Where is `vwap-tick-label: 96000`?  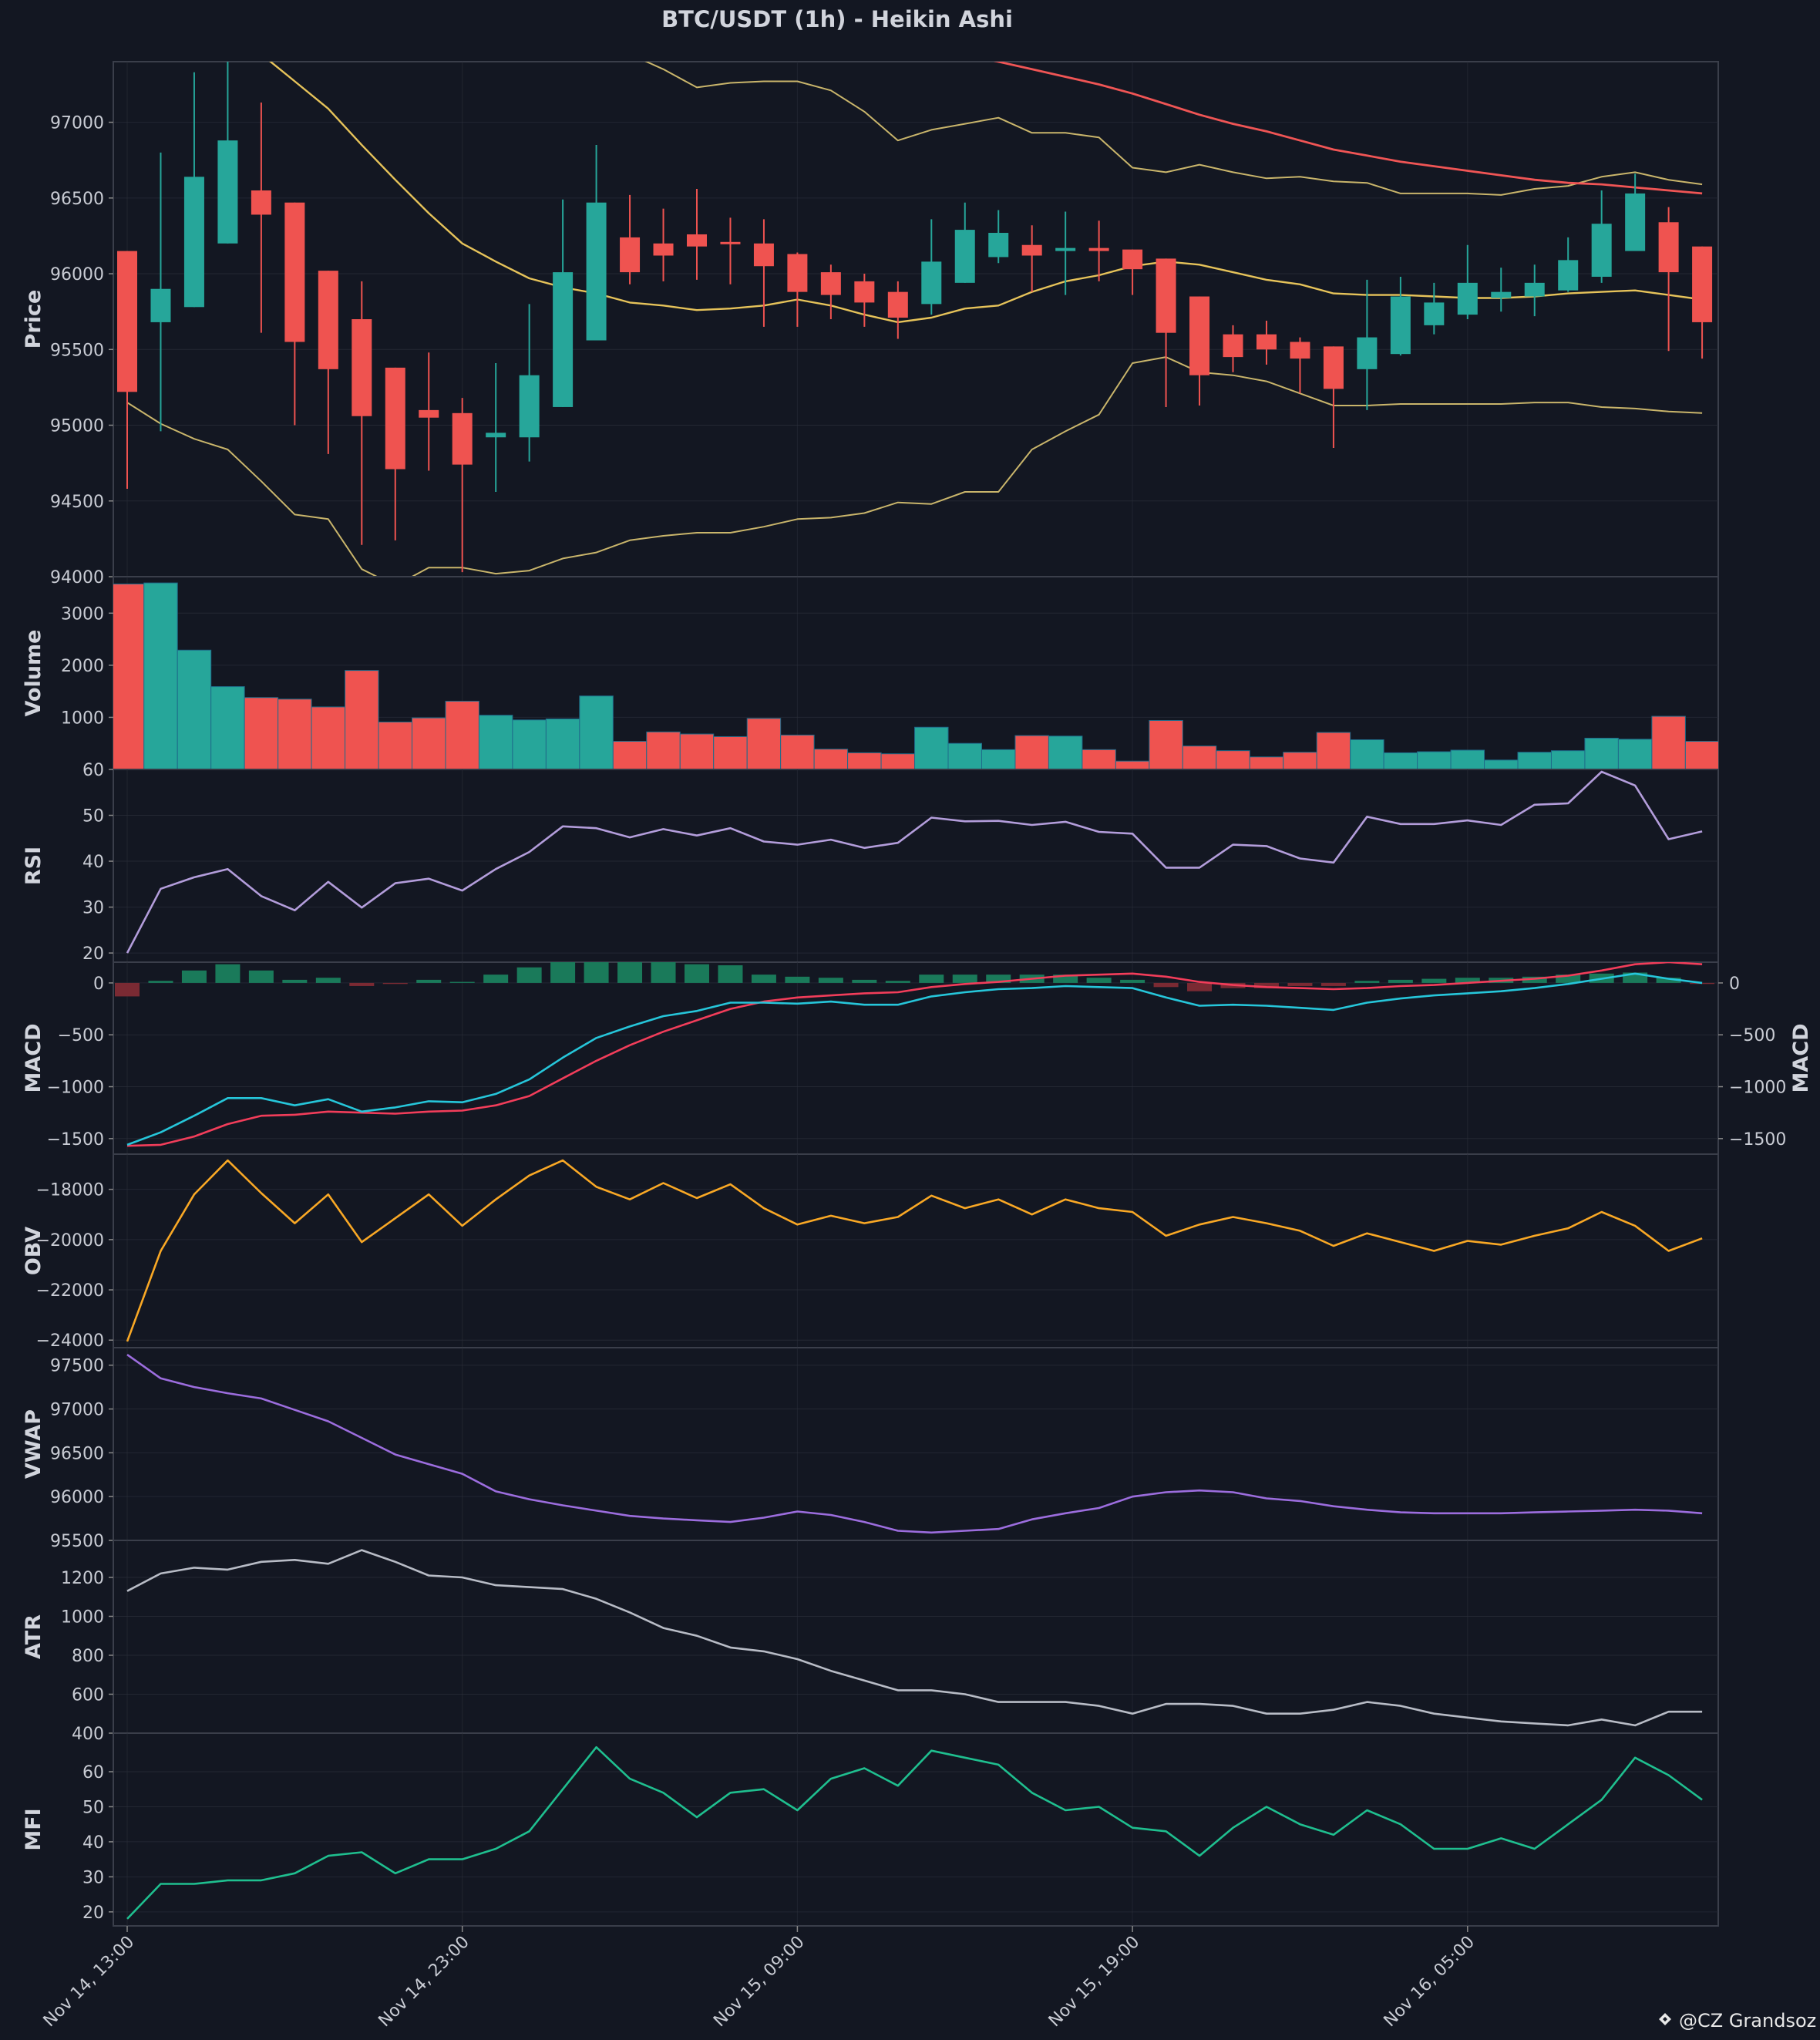 vwap-tick-label: 96000 is located at coordinates (77, 1497).